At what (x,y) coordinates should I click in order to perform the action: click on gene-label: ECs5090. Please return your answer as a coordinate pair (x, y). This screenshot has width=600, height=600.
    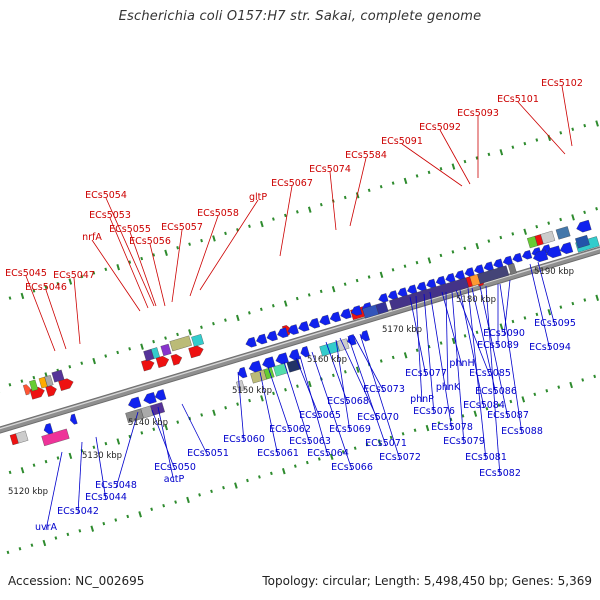
    Looking at the image, I should click on (504, 333).